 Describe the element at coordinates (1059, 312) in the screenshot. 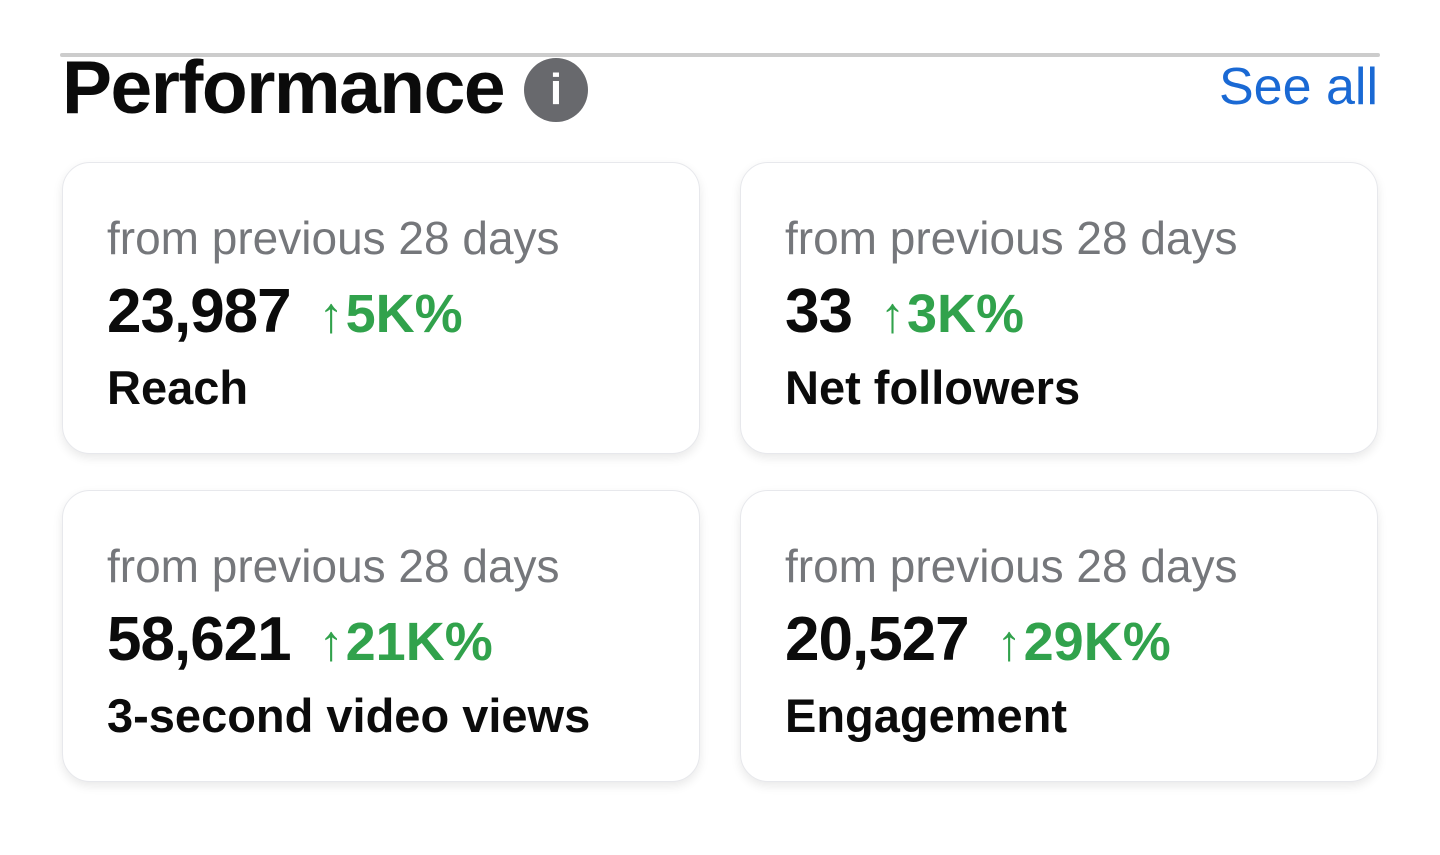

I see `value-row: 33 ↑3K%` at that location.